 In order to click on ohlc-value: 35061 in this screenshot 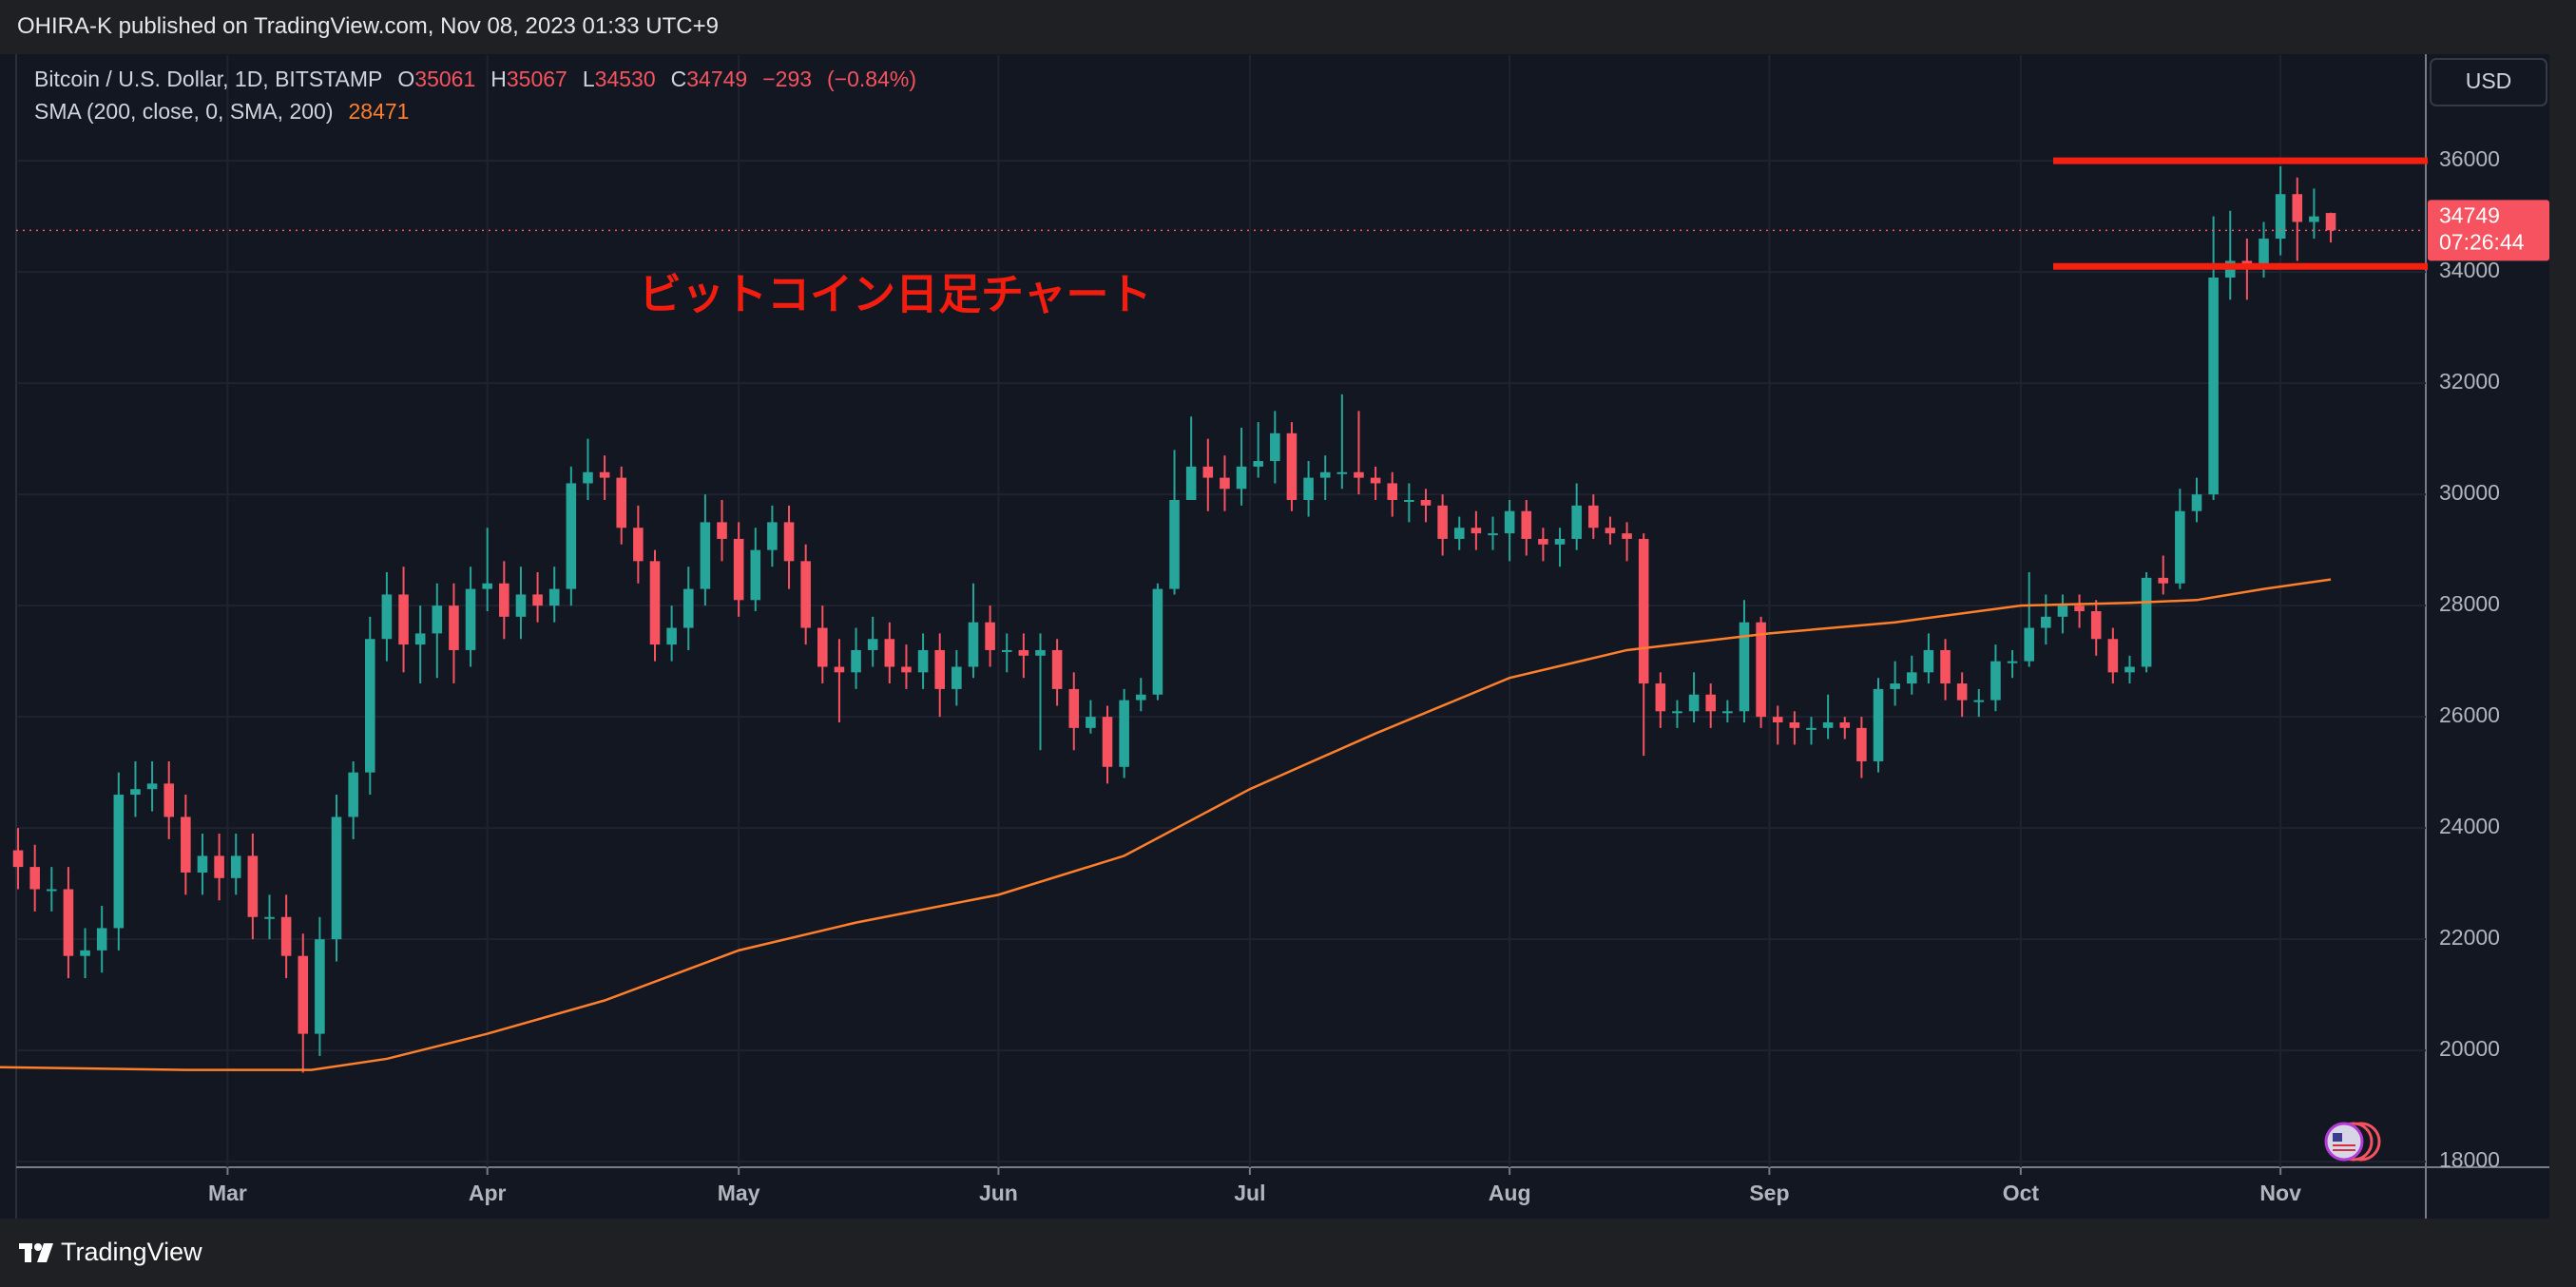, I will do `click(445, 79)`.